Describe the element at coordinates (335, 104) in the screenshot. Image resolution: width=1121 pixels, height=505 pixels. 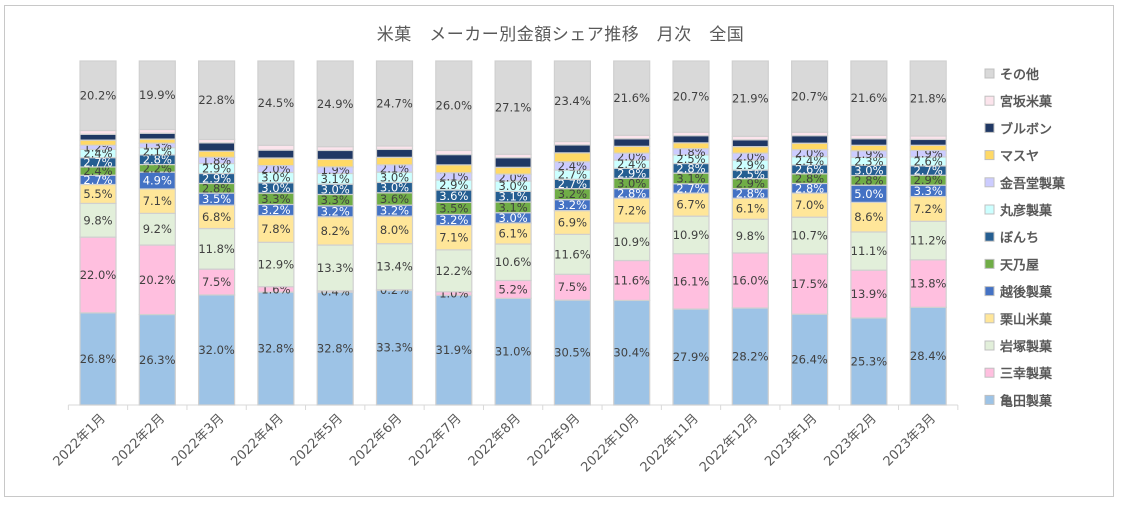
I see `data-label: 24.9%` at that location.